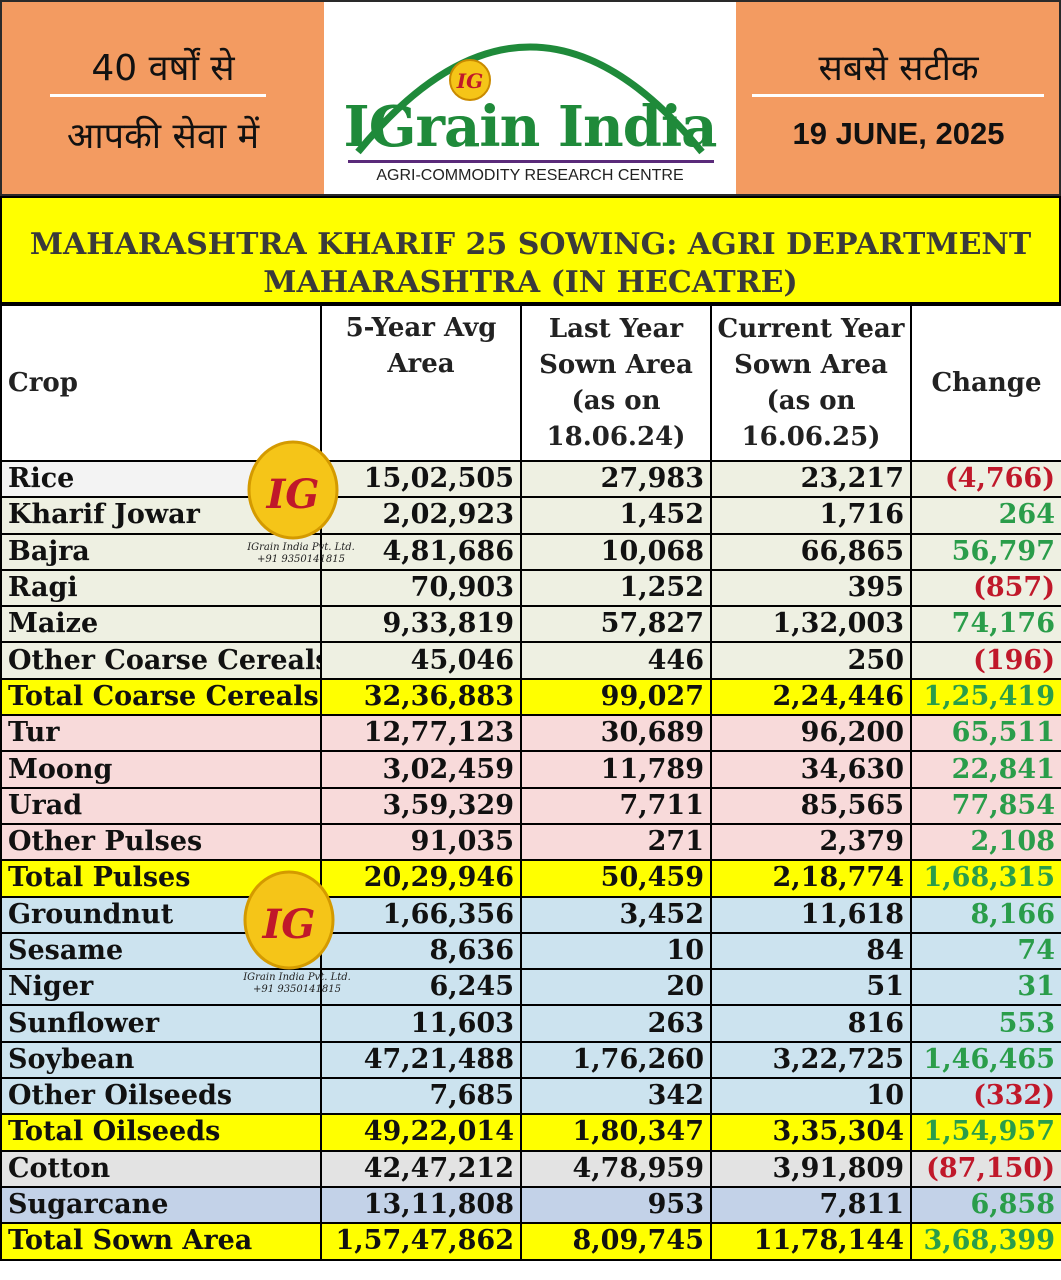 Image resolution: width=1061 pixels, height=1280 pixels. I want to click on crop-name-cell: Cotton, so click(161, 1168).